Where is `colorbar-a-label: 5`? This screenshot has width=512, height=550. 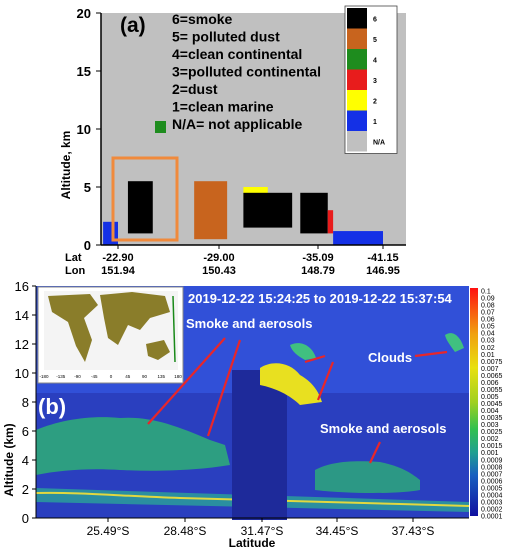 colorbar-a-label: 5 is located at coordinates (375, 40).